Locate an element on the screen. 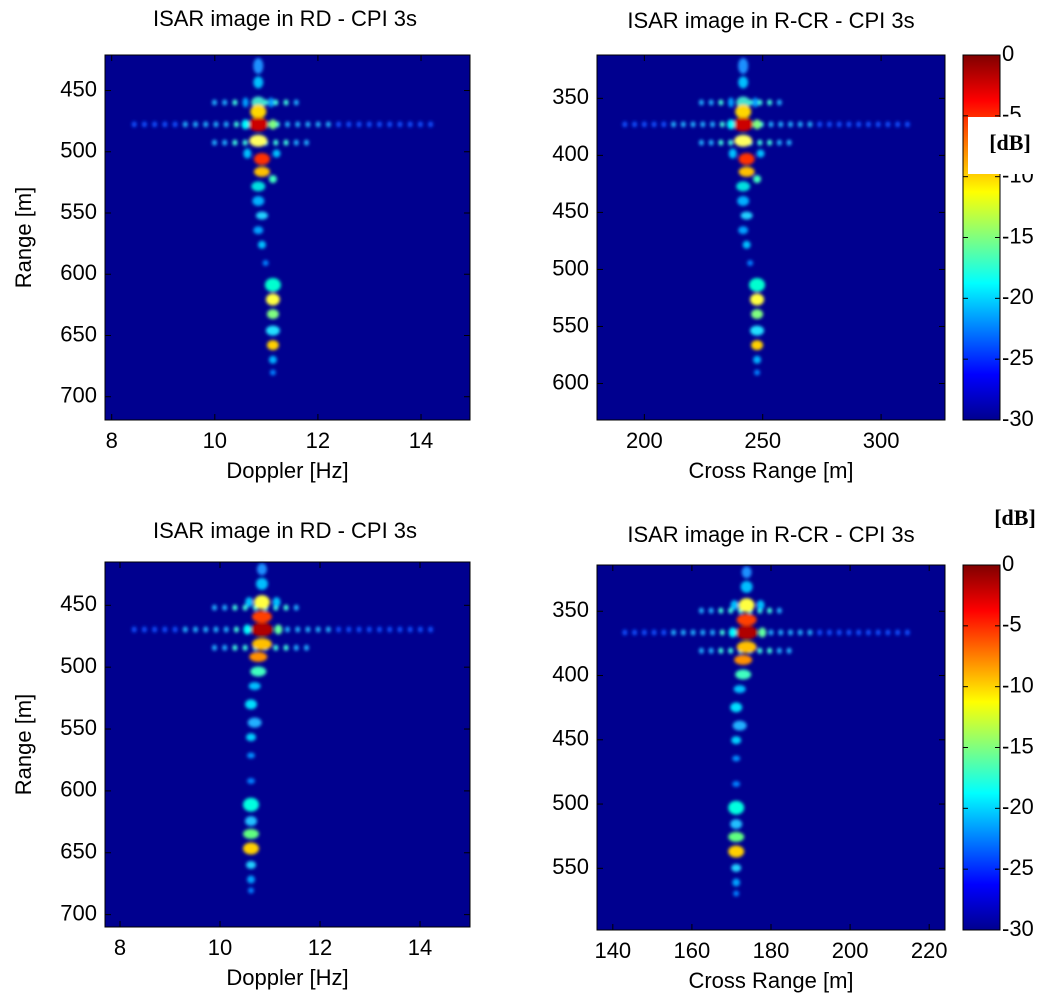 The image size is (1047, 1005). y-tick-label: 650 is located at coordinates (78, 333).